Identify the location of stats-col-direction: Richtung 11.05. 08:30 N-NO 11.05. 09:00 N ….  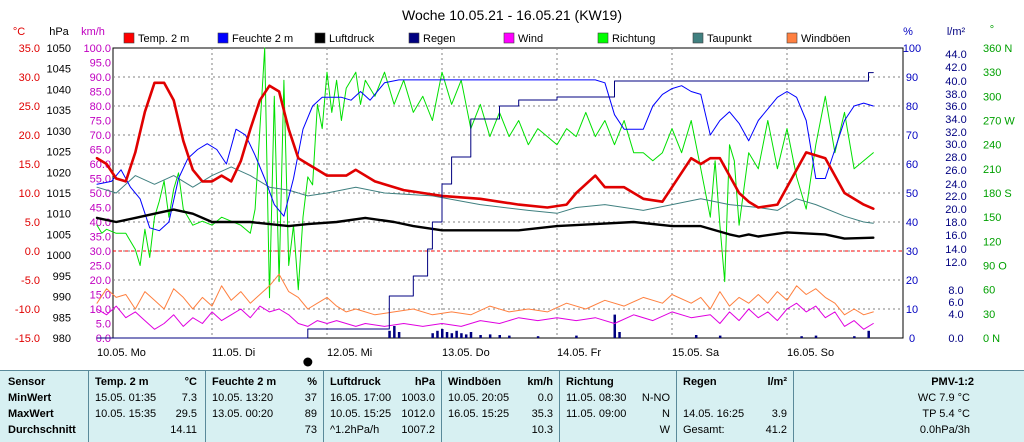
(617, 406).